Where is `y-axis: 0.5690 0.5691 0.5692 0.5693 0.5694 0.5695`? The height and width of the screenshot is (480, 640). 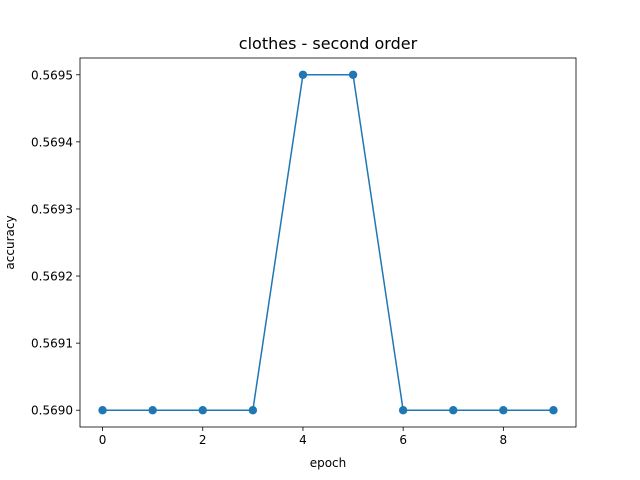
y-axis: 0.5690 0.5691 0.5692 0.5693 0.5694 0.5695 is located at coordinates (55, 243).